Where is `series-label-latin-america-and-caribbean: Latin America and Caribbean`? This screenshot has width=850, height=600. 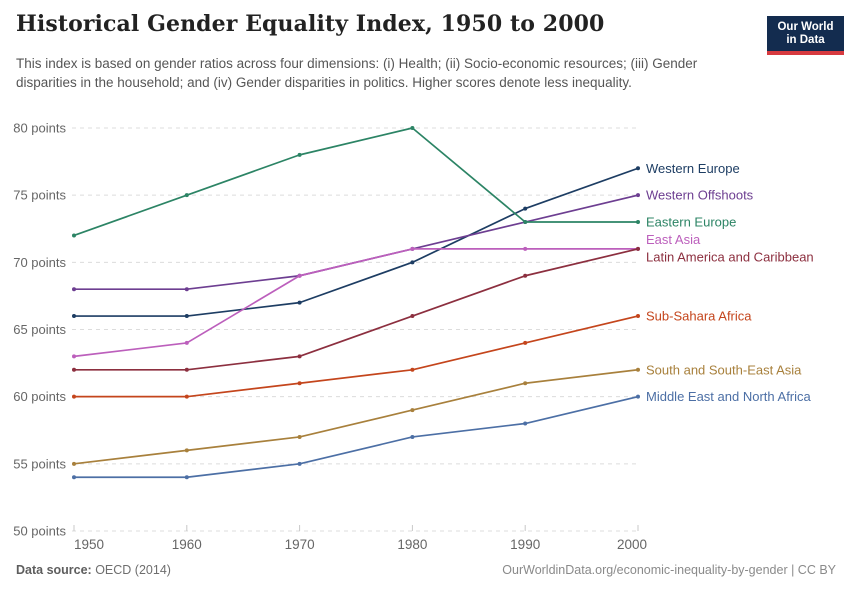 series-label-latin-america-and-caribbean: Latin America and Caribbean is located at coordinates (730, 256).